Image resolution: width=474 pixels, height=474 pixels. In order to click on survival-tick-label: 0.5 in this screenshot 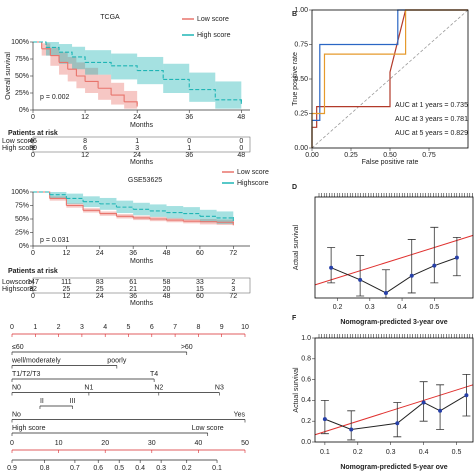, I will do `click(119, 468)`.